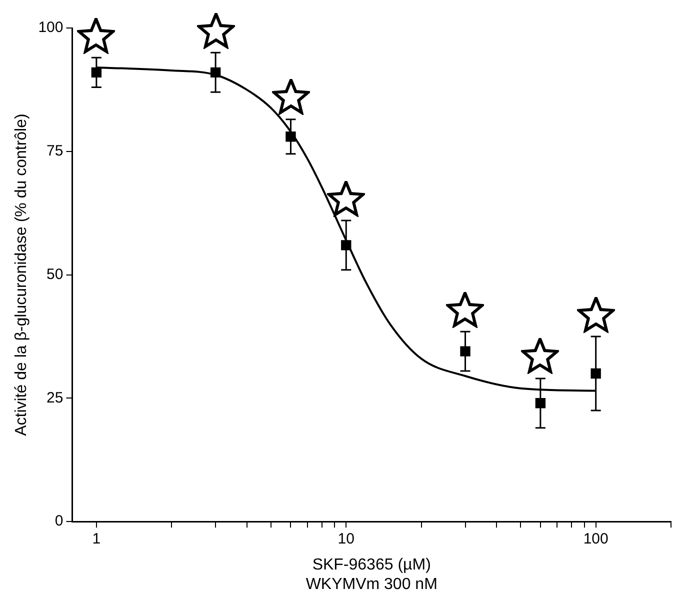 The image size is (689, 607). I want to click on y-axis-title: Activité de la β-glucuronidase (% du contrôle), so click(21, 275).